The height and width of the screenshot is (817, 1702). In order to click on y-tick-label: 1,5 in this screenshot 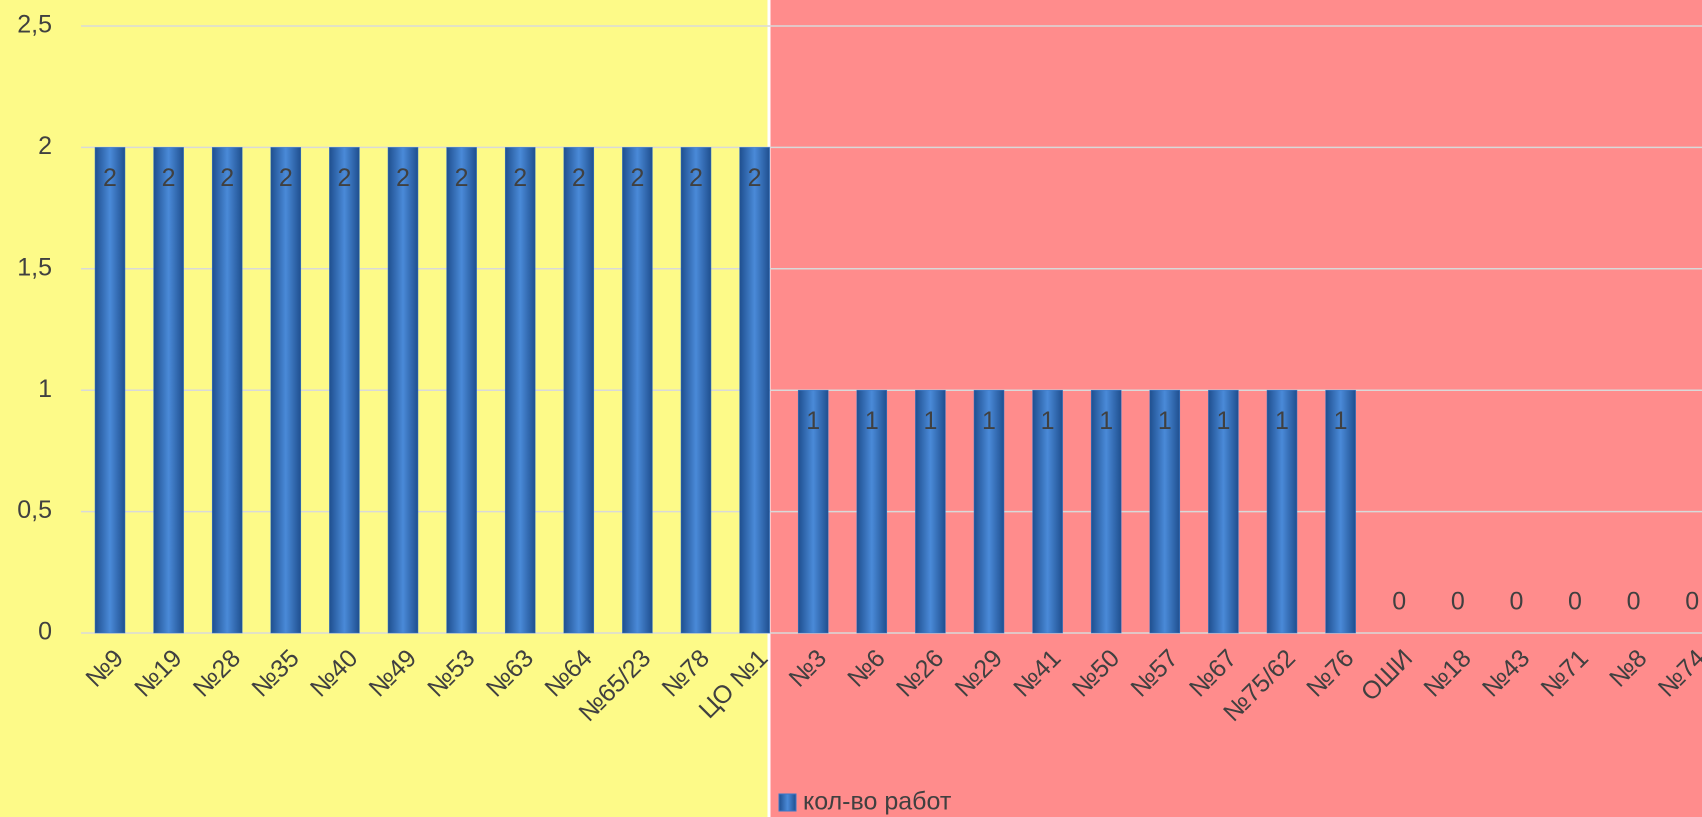, I will do `click(34, 267)`.